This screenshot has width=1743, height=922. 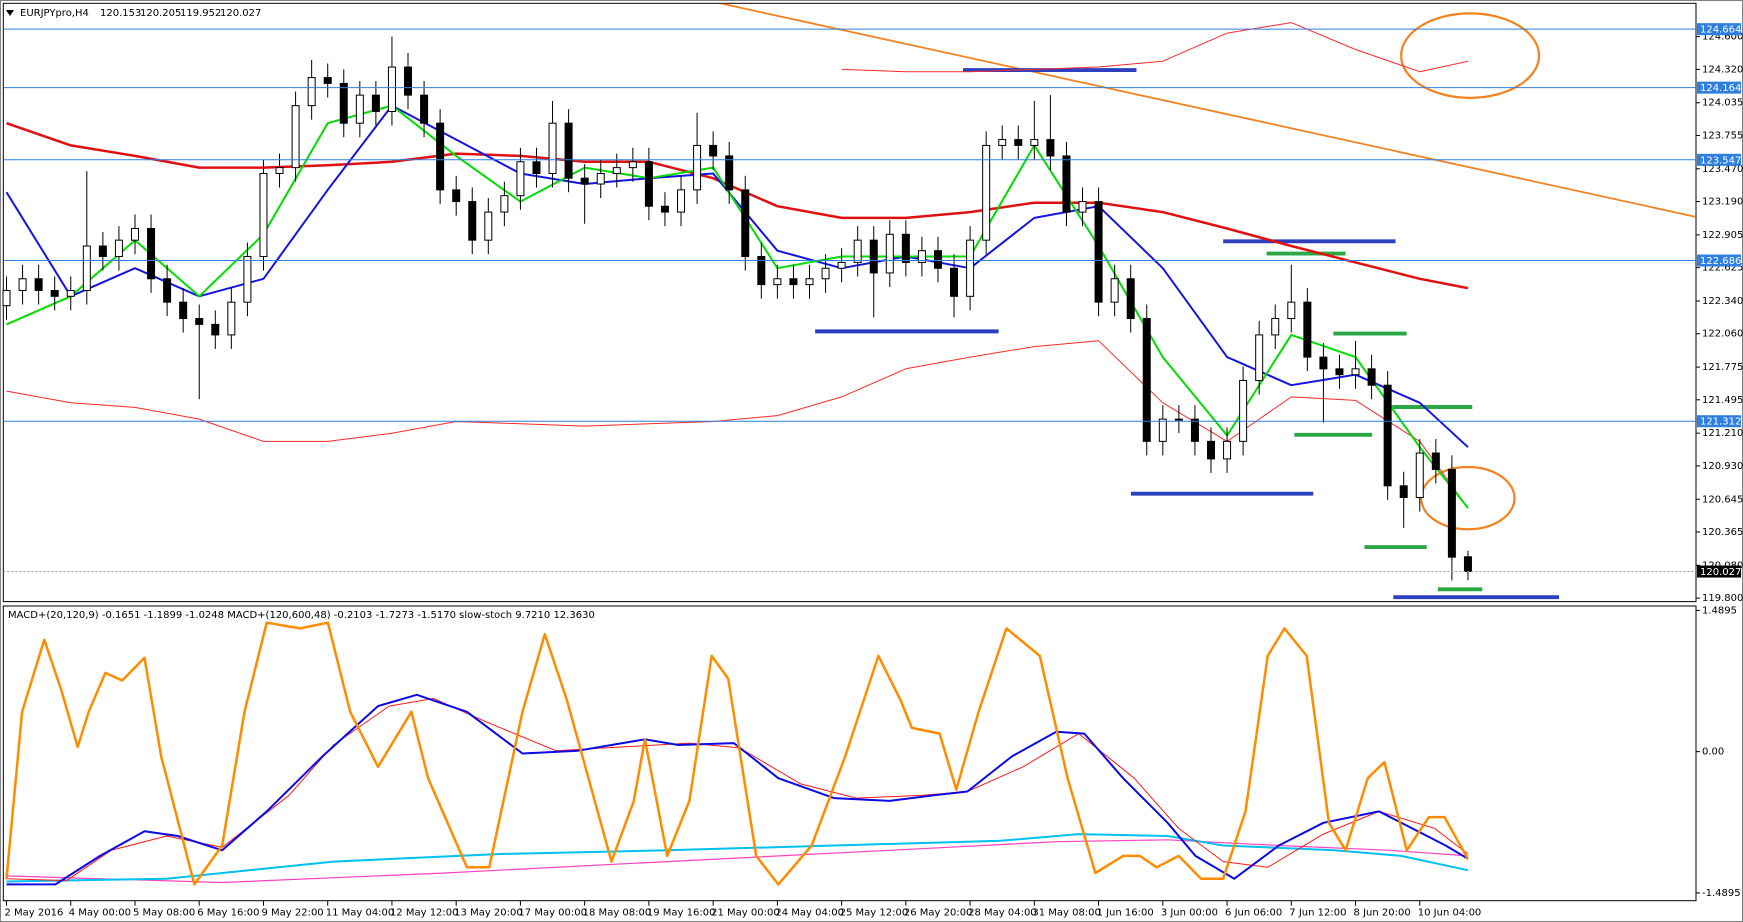 What do you see at coordinates (681, 913) in the screenshot?
I see `x-tick-label: 19 May 16:00` at bounding box center [681, 913].